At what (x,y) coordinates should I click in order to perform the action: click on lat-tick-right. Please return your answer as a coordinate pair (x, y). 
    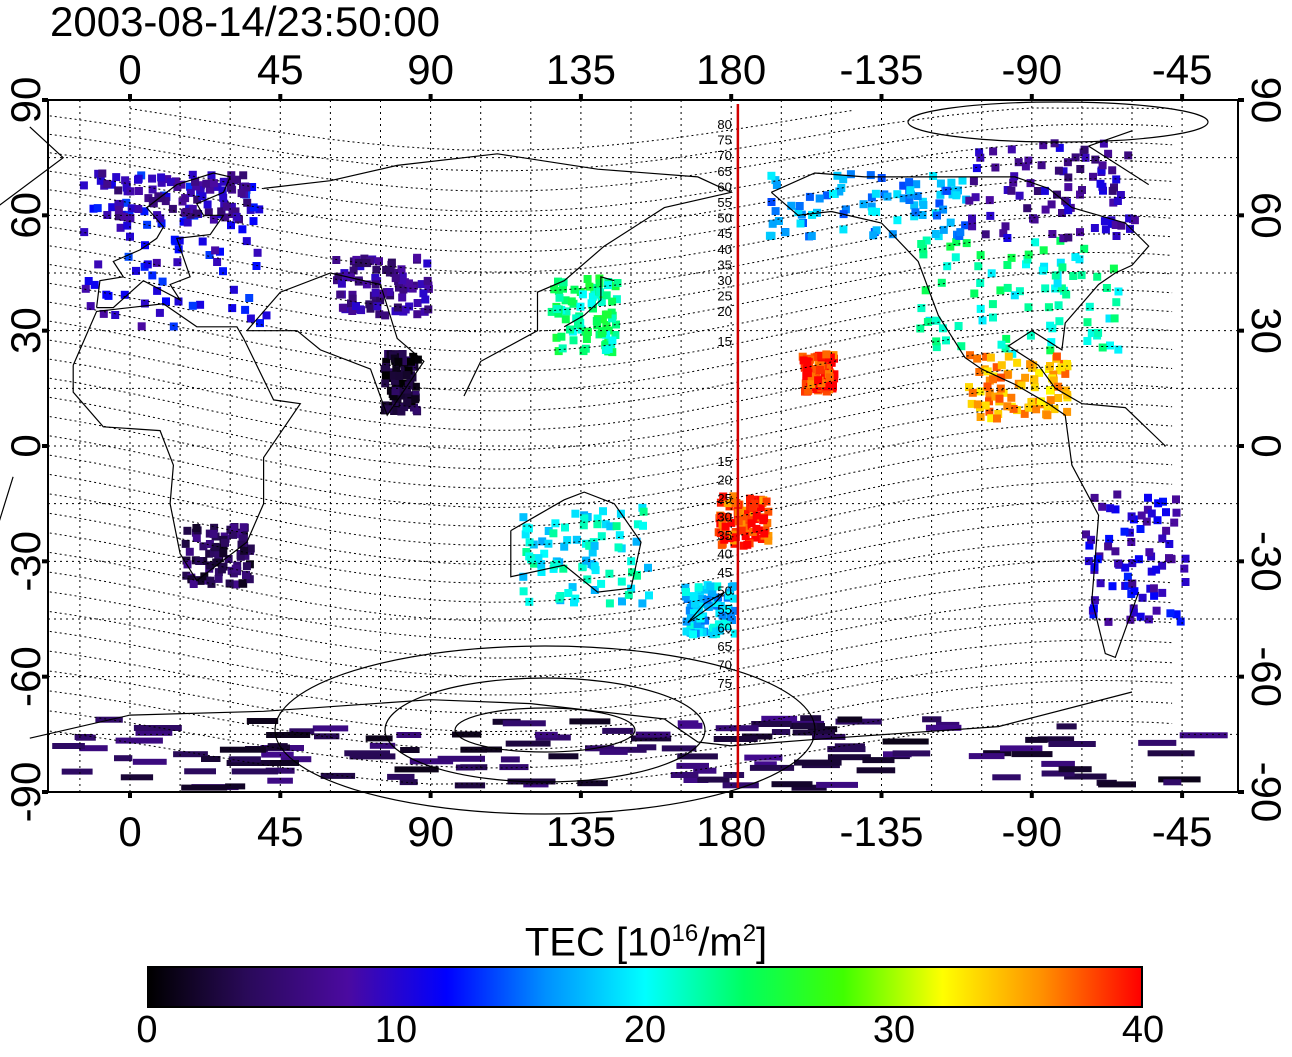
    Looking at the image, I should click on (1241, 215).